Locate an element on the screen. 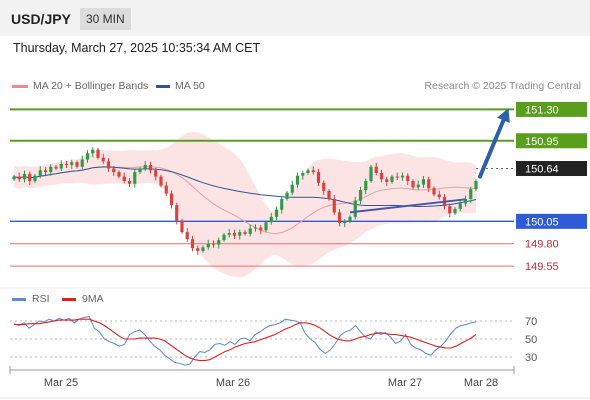 This screenshot has height=400, width=590. ma20-legend-label: MA 20 + Bollinger Bands is located at coordinates (91, 86).